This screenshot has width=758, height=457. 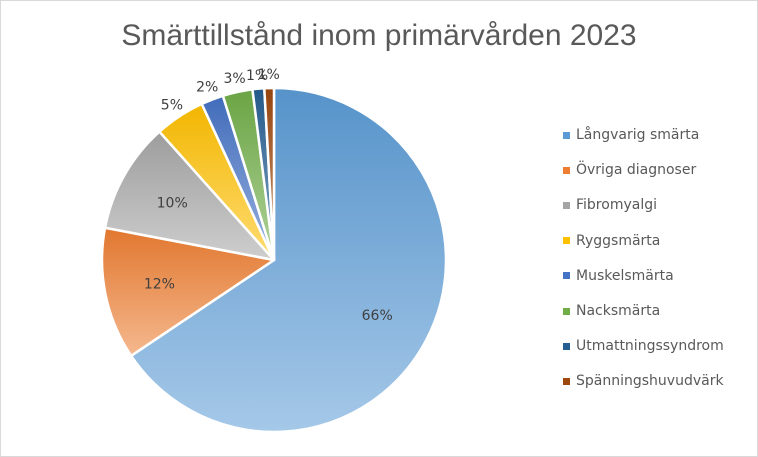 I want to click on legend-label: Muskelsmärta, so click(x=625, y=275).